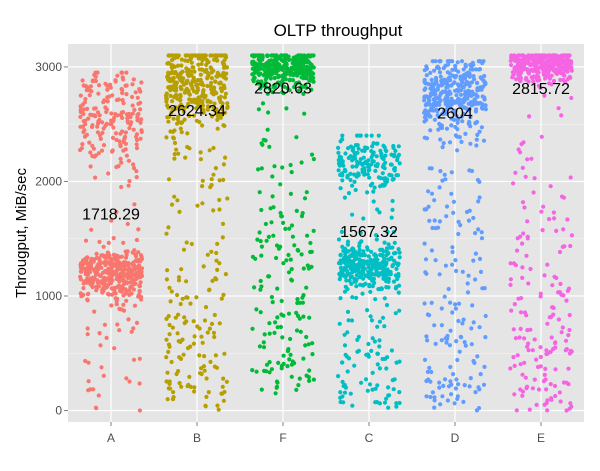 The width and height of the screenshot is (600, 471). Describe the element at coordinates (455, 438) in the screenshot. I see `x-tick-label: D` at that location.